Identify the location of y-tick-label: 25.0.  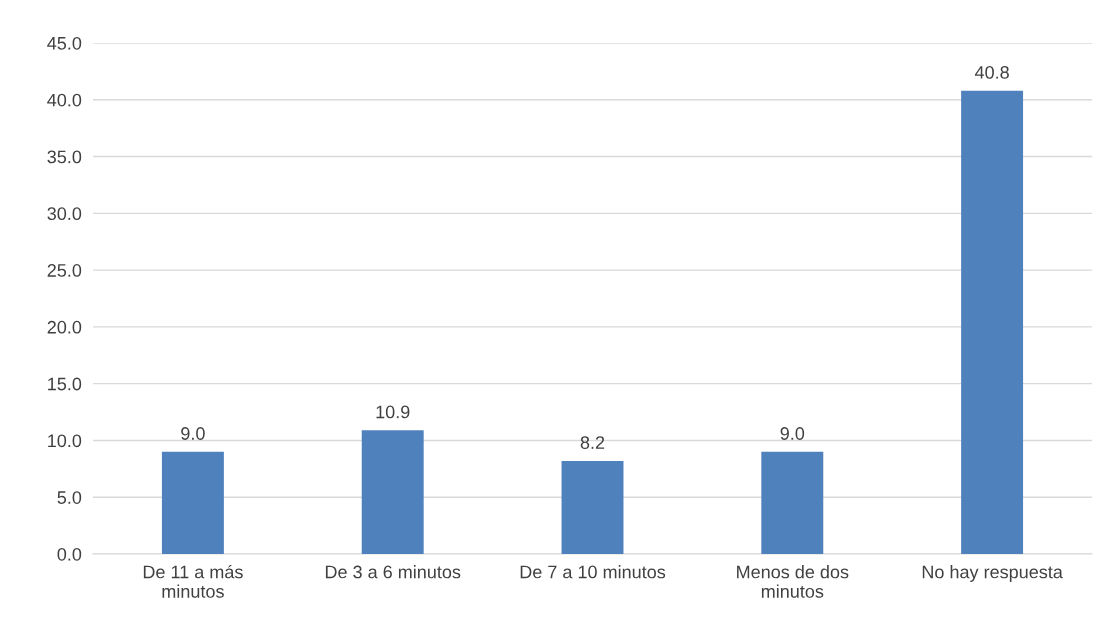
(64, 270).